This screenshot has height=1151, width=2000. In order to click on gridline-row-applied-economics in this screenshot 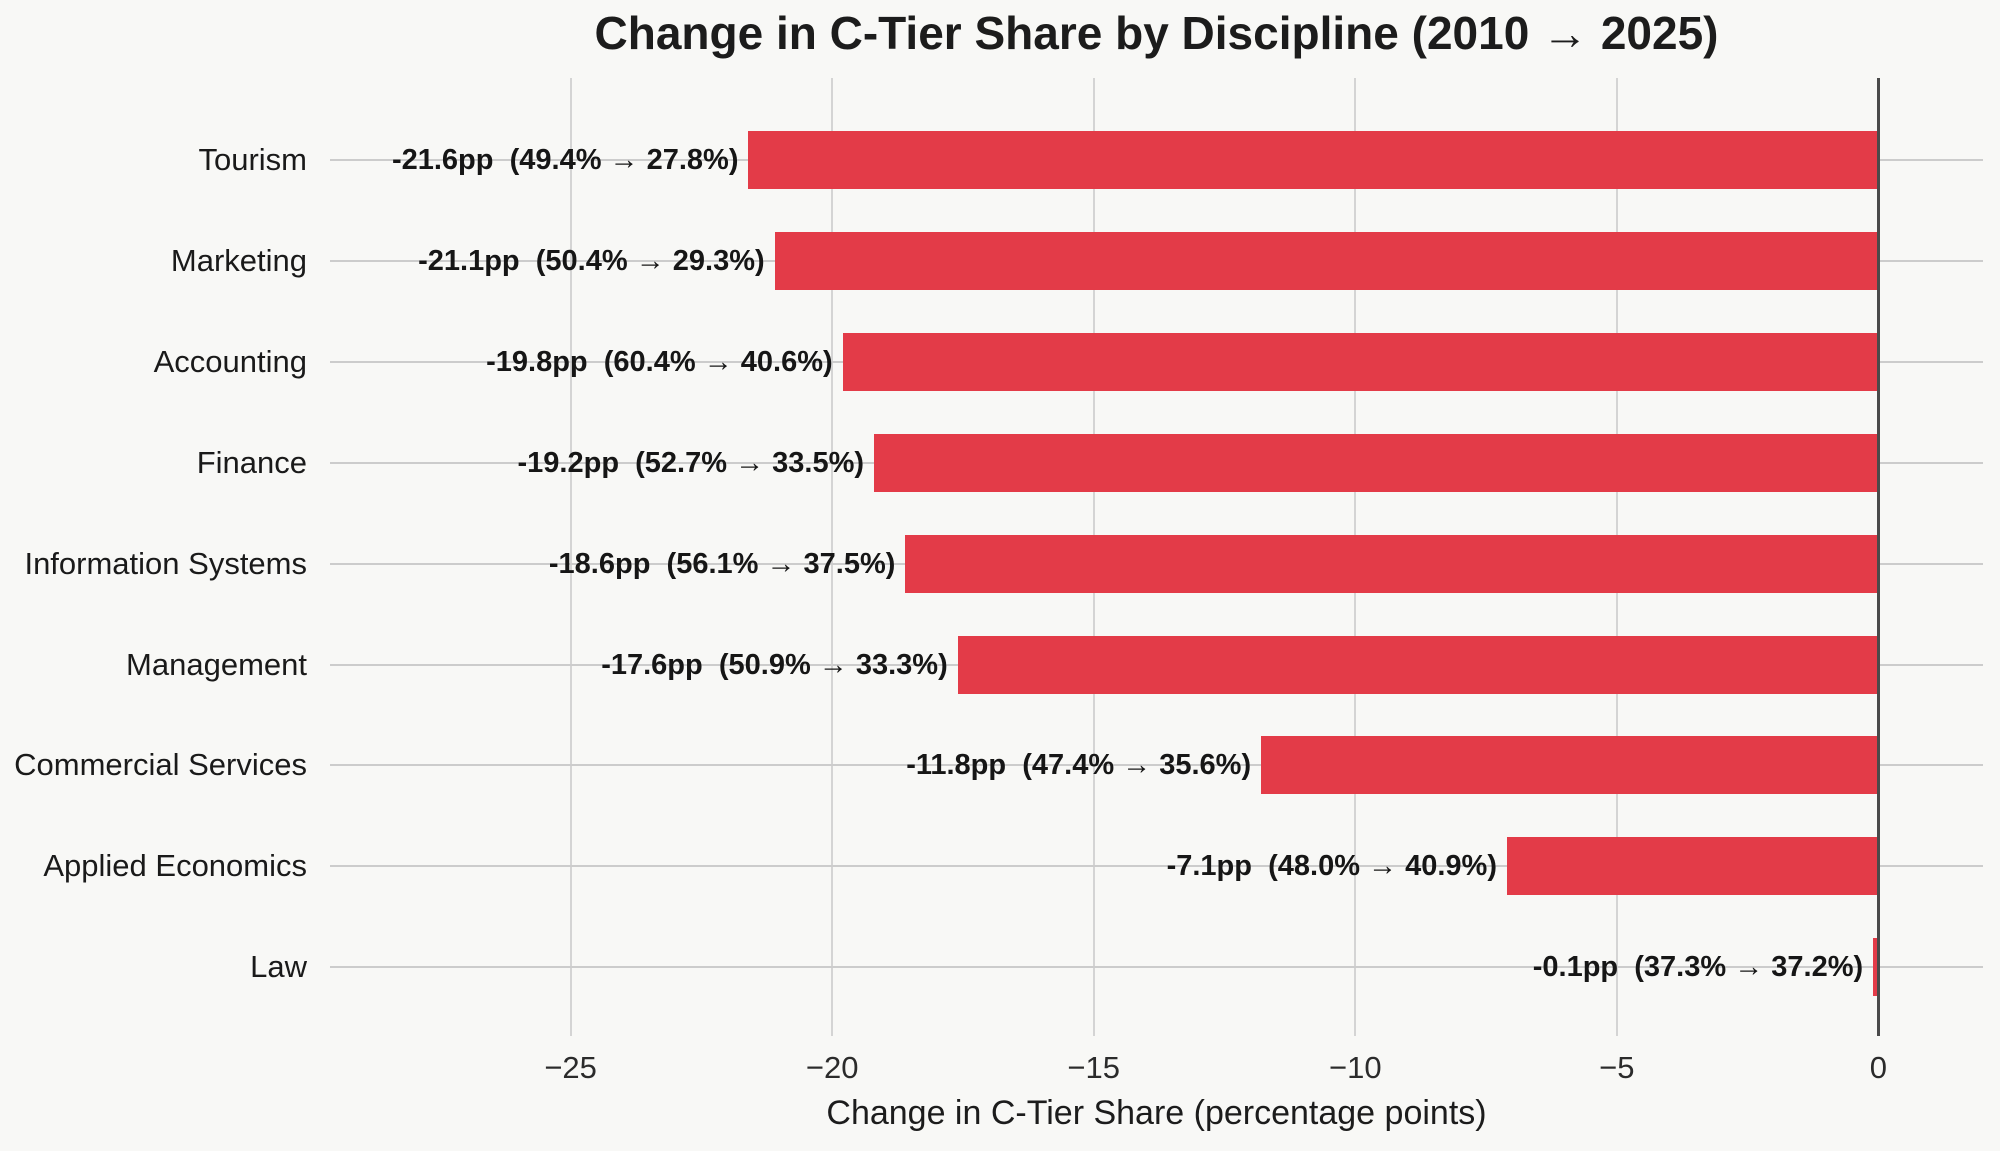, I will do `click(1156, 866)`.